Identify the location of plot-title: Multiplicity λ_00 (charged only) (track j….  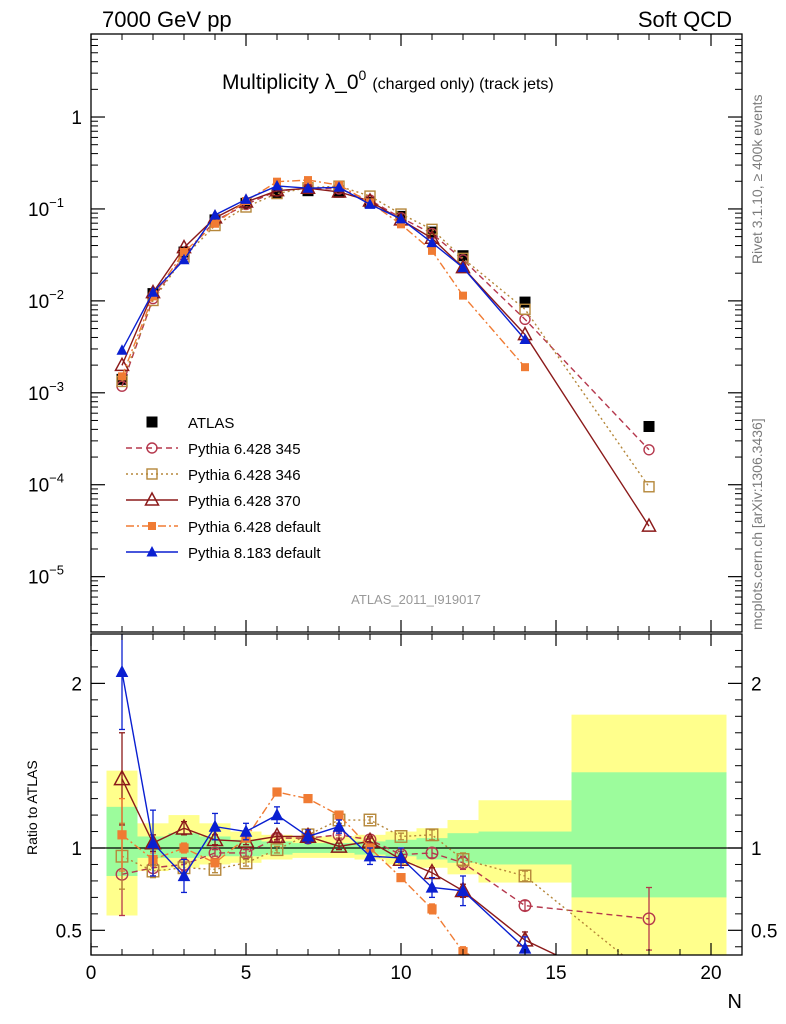
(388, 80).